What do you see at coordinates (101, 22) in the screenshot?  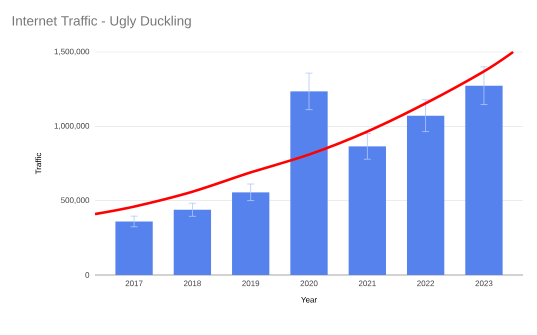 I see `chart-title: Internet Traffic - Ugly Duckling` at bounding box center [101, 22].